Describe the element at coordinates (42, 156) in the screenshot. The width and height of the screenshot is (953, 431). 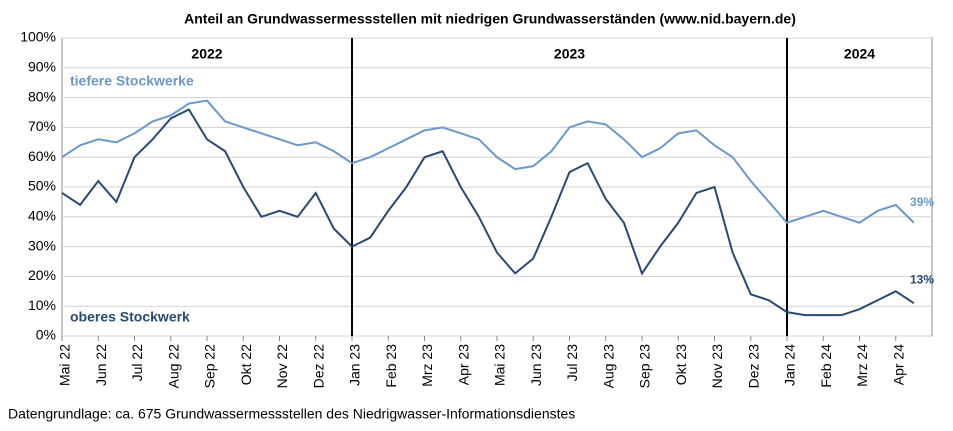
I see `y-tick-label: 60%` at that location.